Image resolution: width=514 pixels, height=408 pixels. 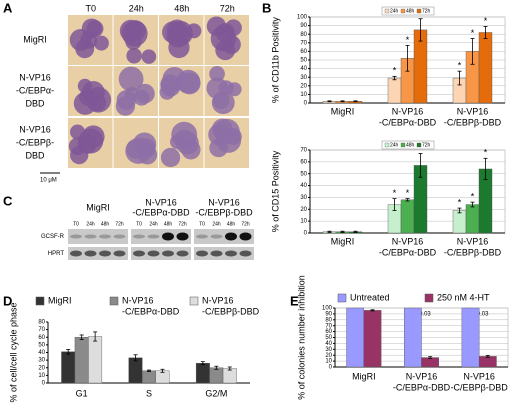 I want to click on scale-label: 10 μM, so click(x=48, y=181).